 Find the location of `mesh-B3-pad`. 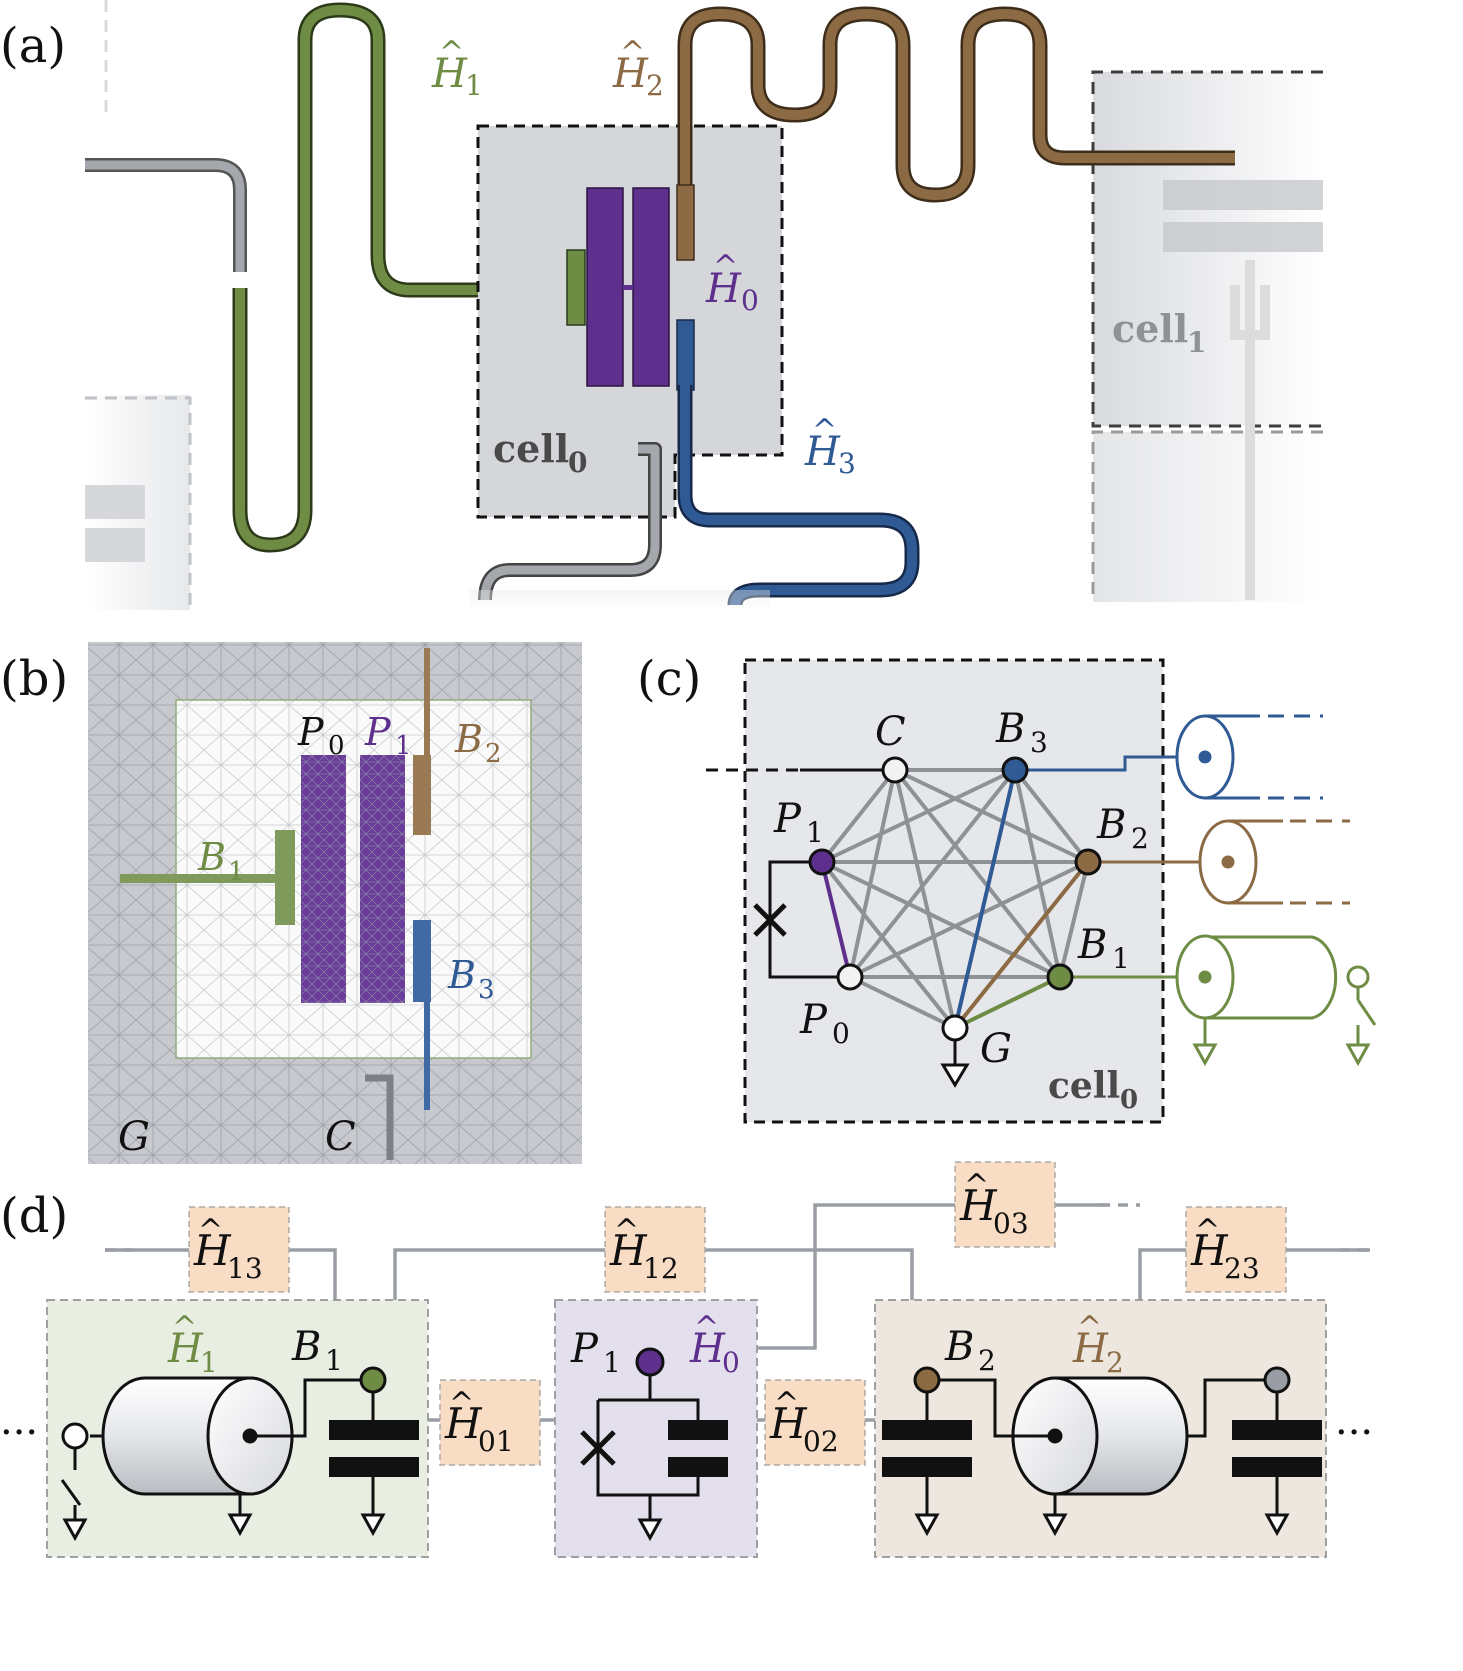

mesh-B3-pad is located at coordinates (422, 961).